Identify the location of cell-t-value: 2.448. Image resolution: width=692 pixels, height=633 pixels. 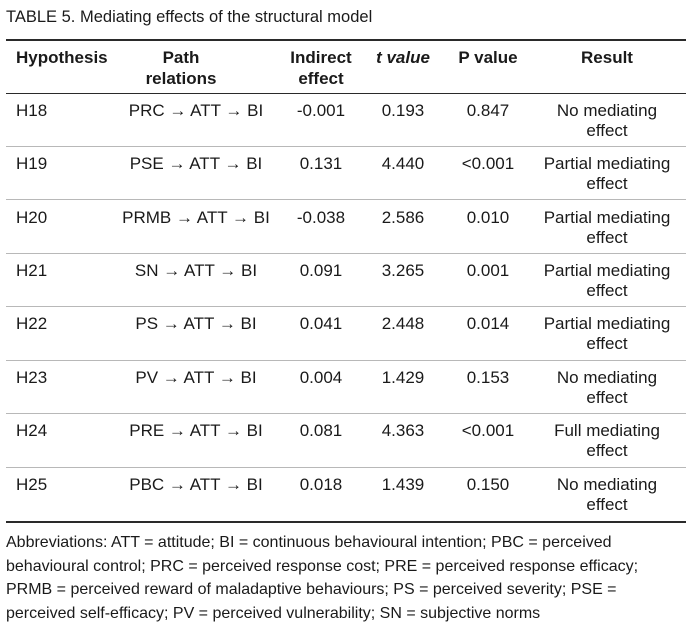
(403, 323).